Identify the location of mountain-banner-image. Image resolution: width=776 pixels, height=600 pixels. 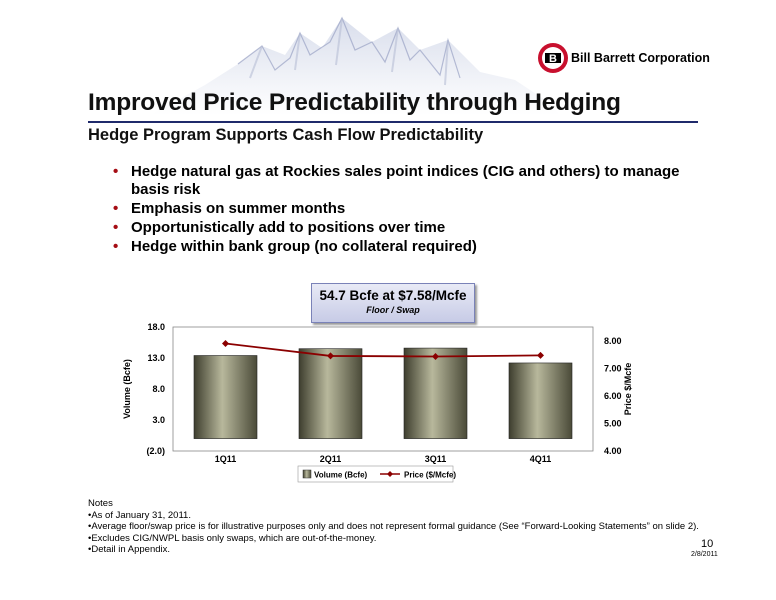
(355, 65).